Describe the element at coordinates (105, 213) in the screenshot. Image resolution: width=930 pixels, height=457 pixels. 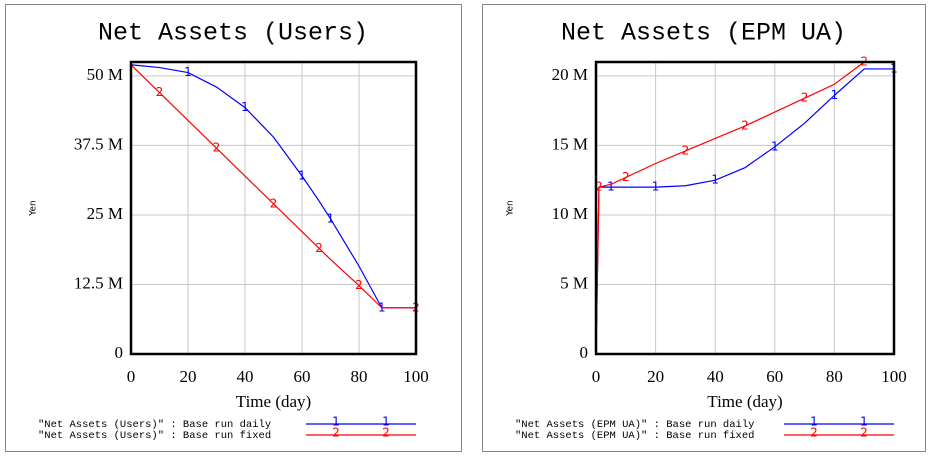
I see `y-tick-label: 25 M` at that location.